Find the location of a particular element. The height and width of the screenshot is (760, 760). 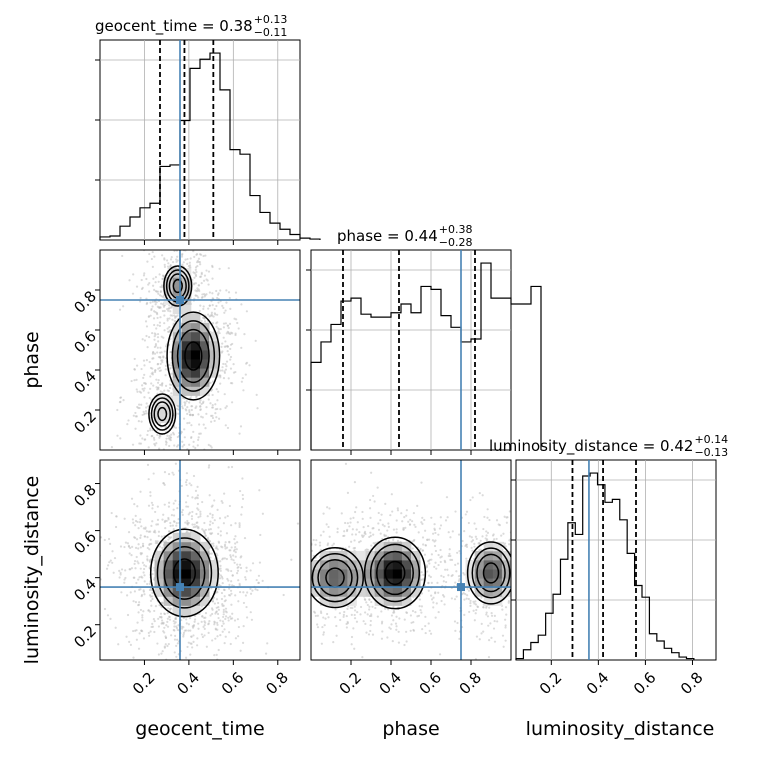

panel-title-phase: phase = 0.44 +0.38−0.28 is located at coordinates (405, 236).